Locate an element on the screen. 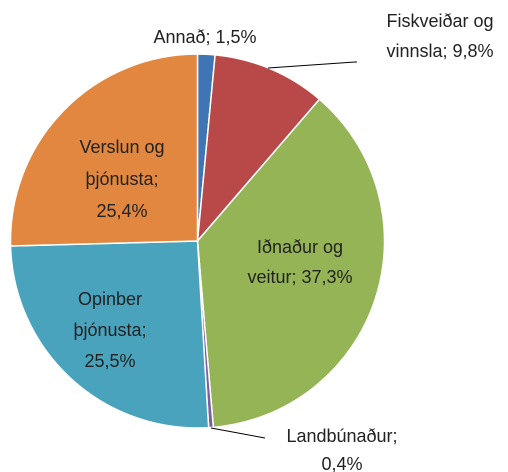 The width and height of the screenshot is (508, 472). data-label: 0,4% is located at coordinates (341, 463).